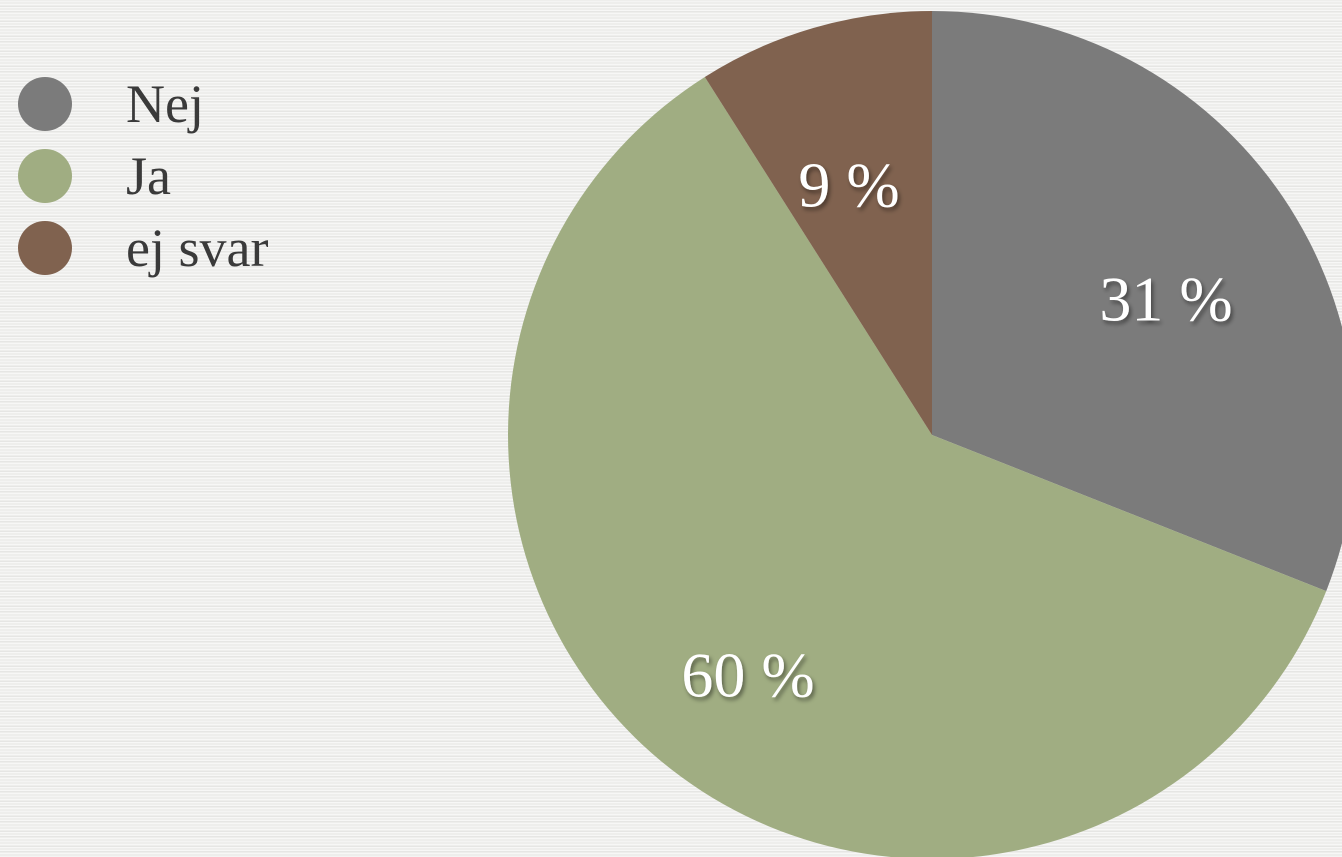  I want to click on legend: Nej Ja ej svar, so click(143, 176).